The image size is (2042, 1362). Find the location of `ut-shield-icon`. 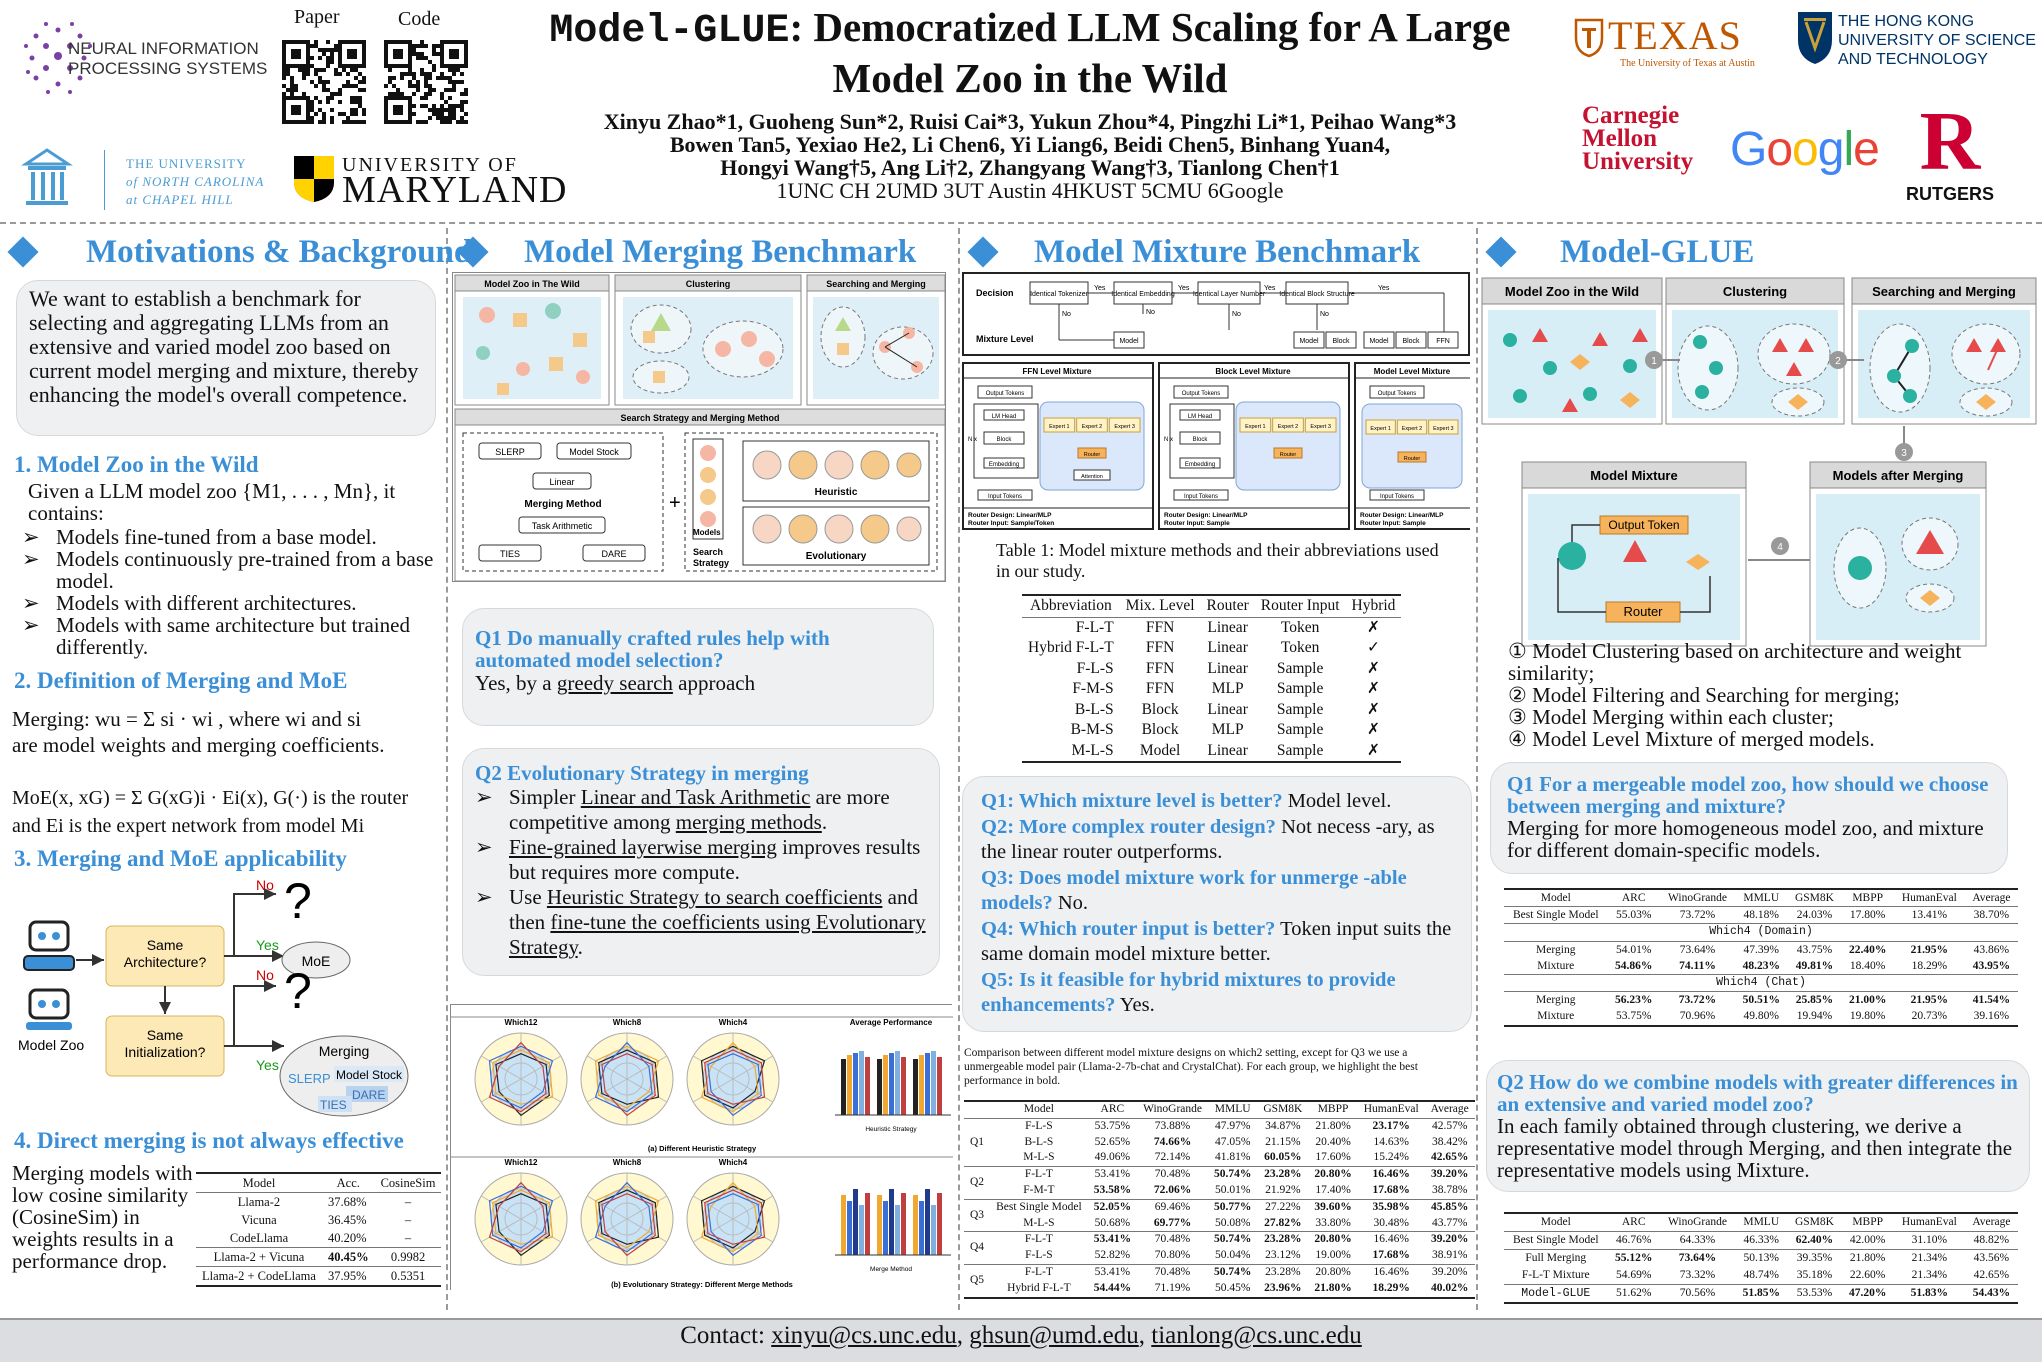

ut-shield-icon is located at coordinates (1589, 38).